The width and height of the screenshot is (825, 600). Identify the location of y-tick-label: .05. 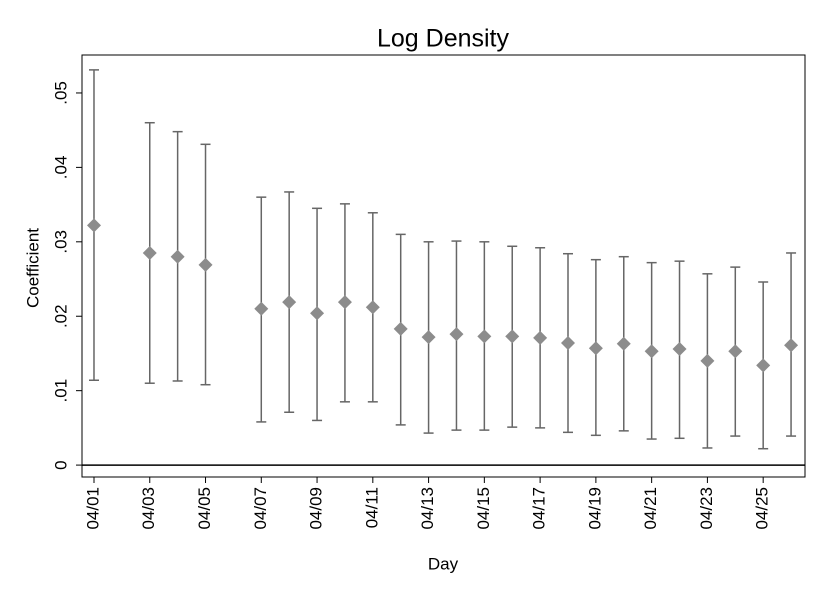
(60, 93).